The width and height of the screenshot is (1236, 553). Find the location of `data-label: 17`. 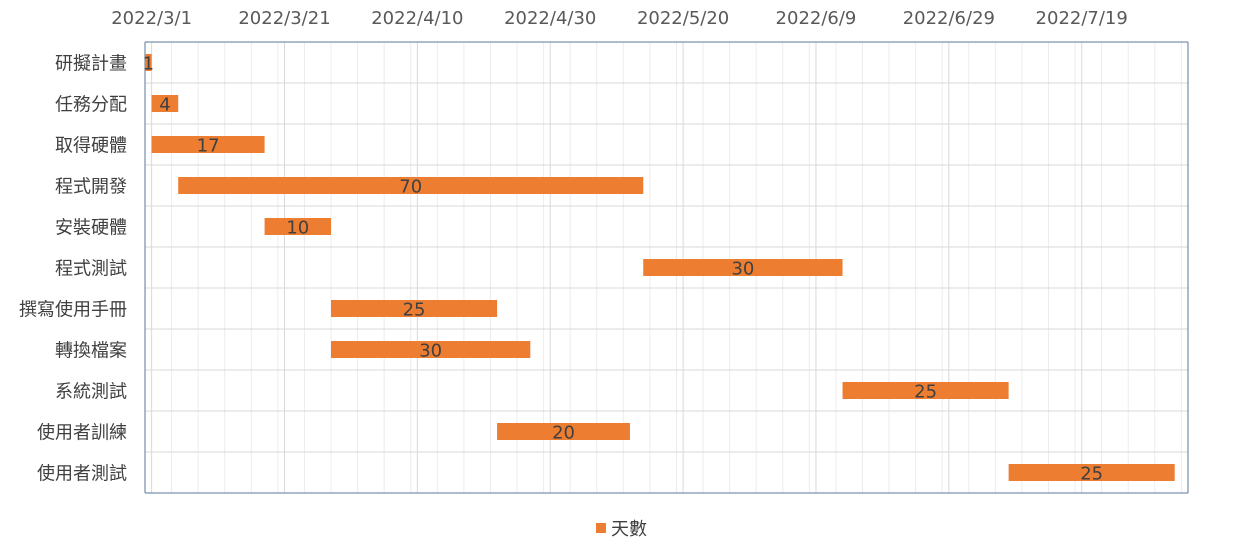

data-label: 17 is located at coordinates (208, 146).